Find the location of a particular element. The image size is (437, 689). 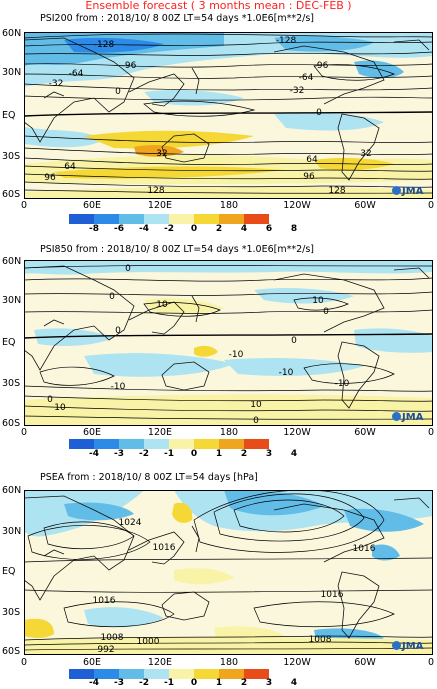

colorbar-tick: -3 is located at coordinates (119, 454).